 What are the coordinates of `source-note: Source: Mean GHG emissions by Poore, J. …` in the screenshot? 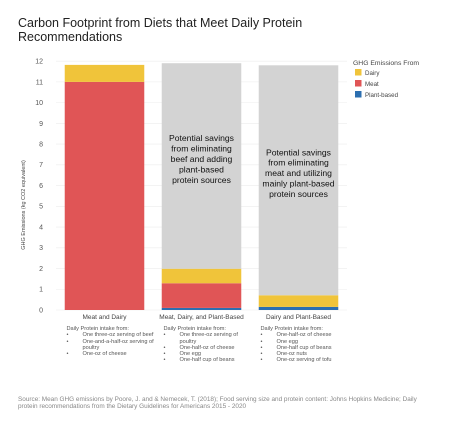 It's located at (217, 403).